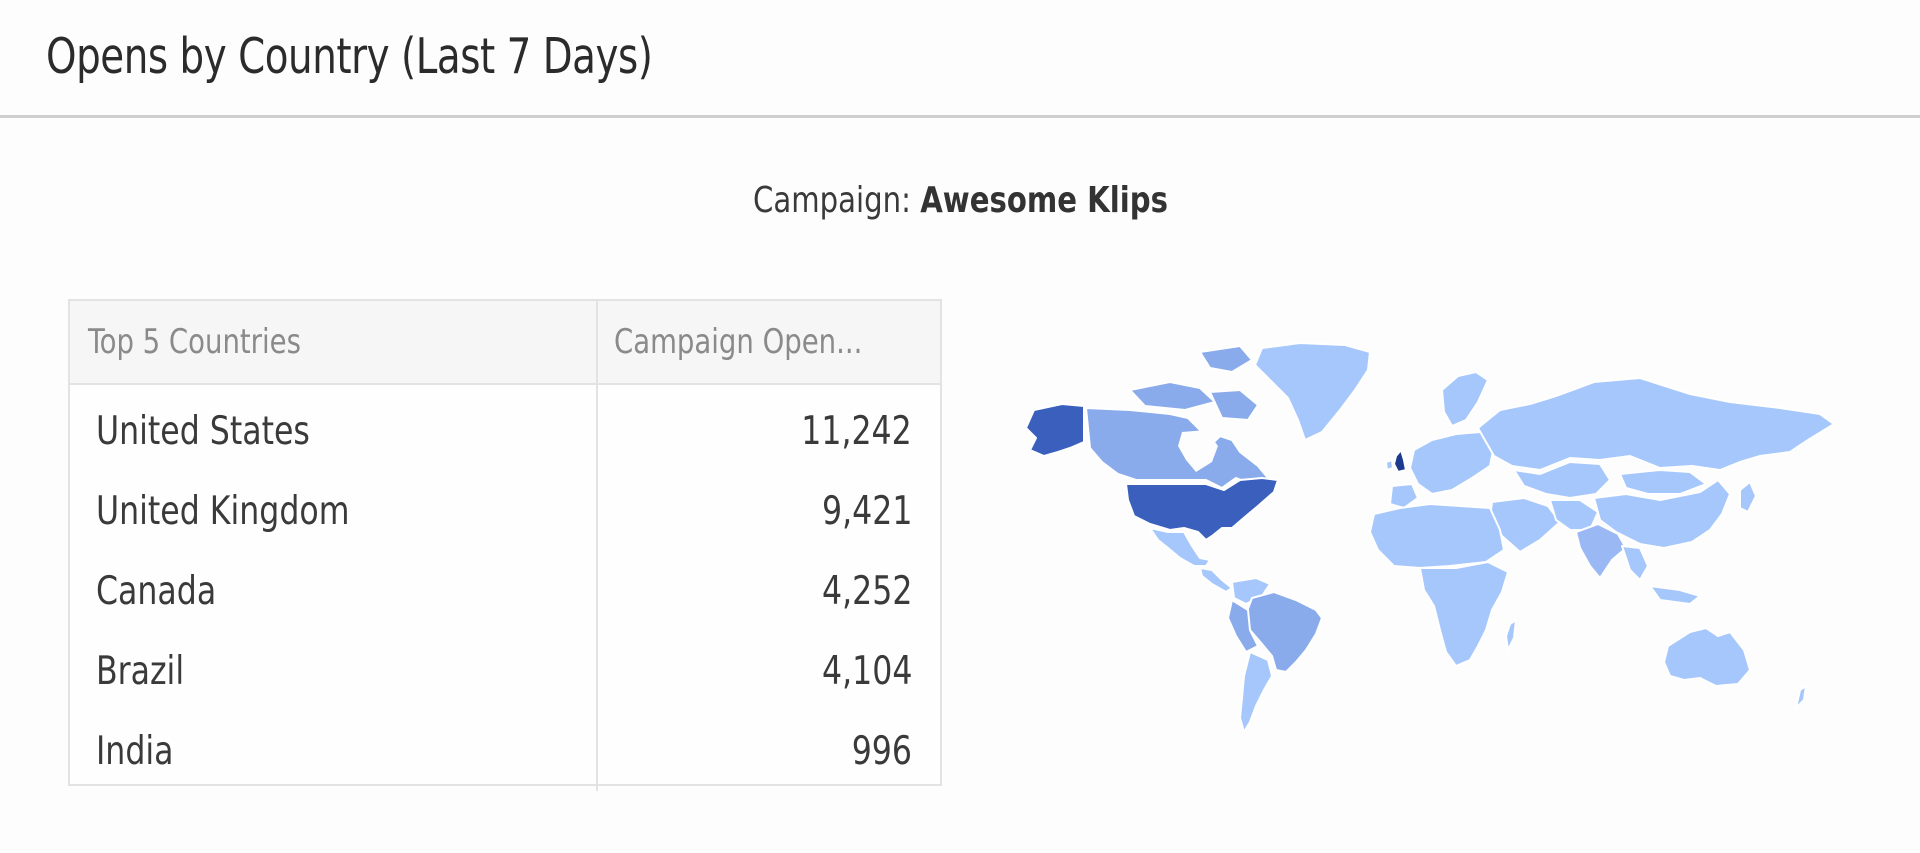 The height and width of the screenshot is (853, 1920). What do you see at coordinates (1656, 424) in the screenshot?
I see `region-russia` at bounding box center [1656, 424].